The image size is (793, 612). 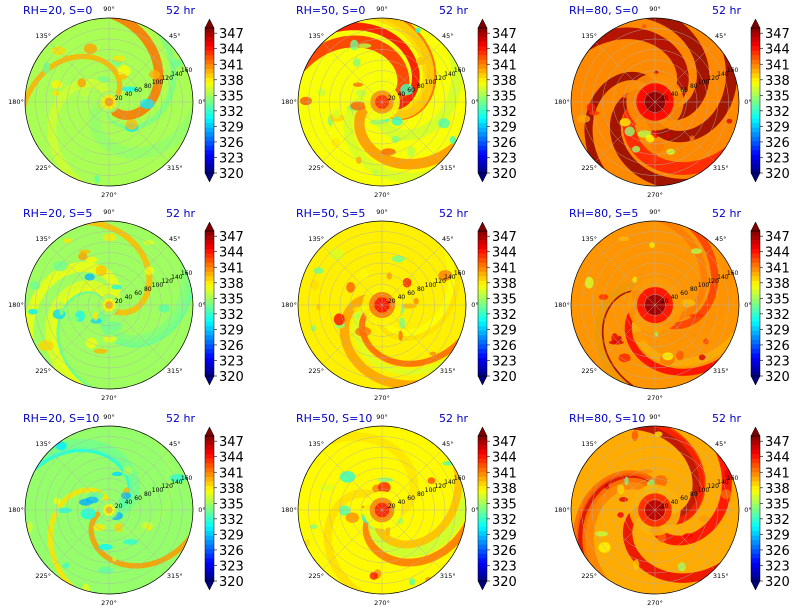 What do you see at coordinates (440, 486) in the screenshot?
I see `radial-label: 120` at bounding box center [440, 486].